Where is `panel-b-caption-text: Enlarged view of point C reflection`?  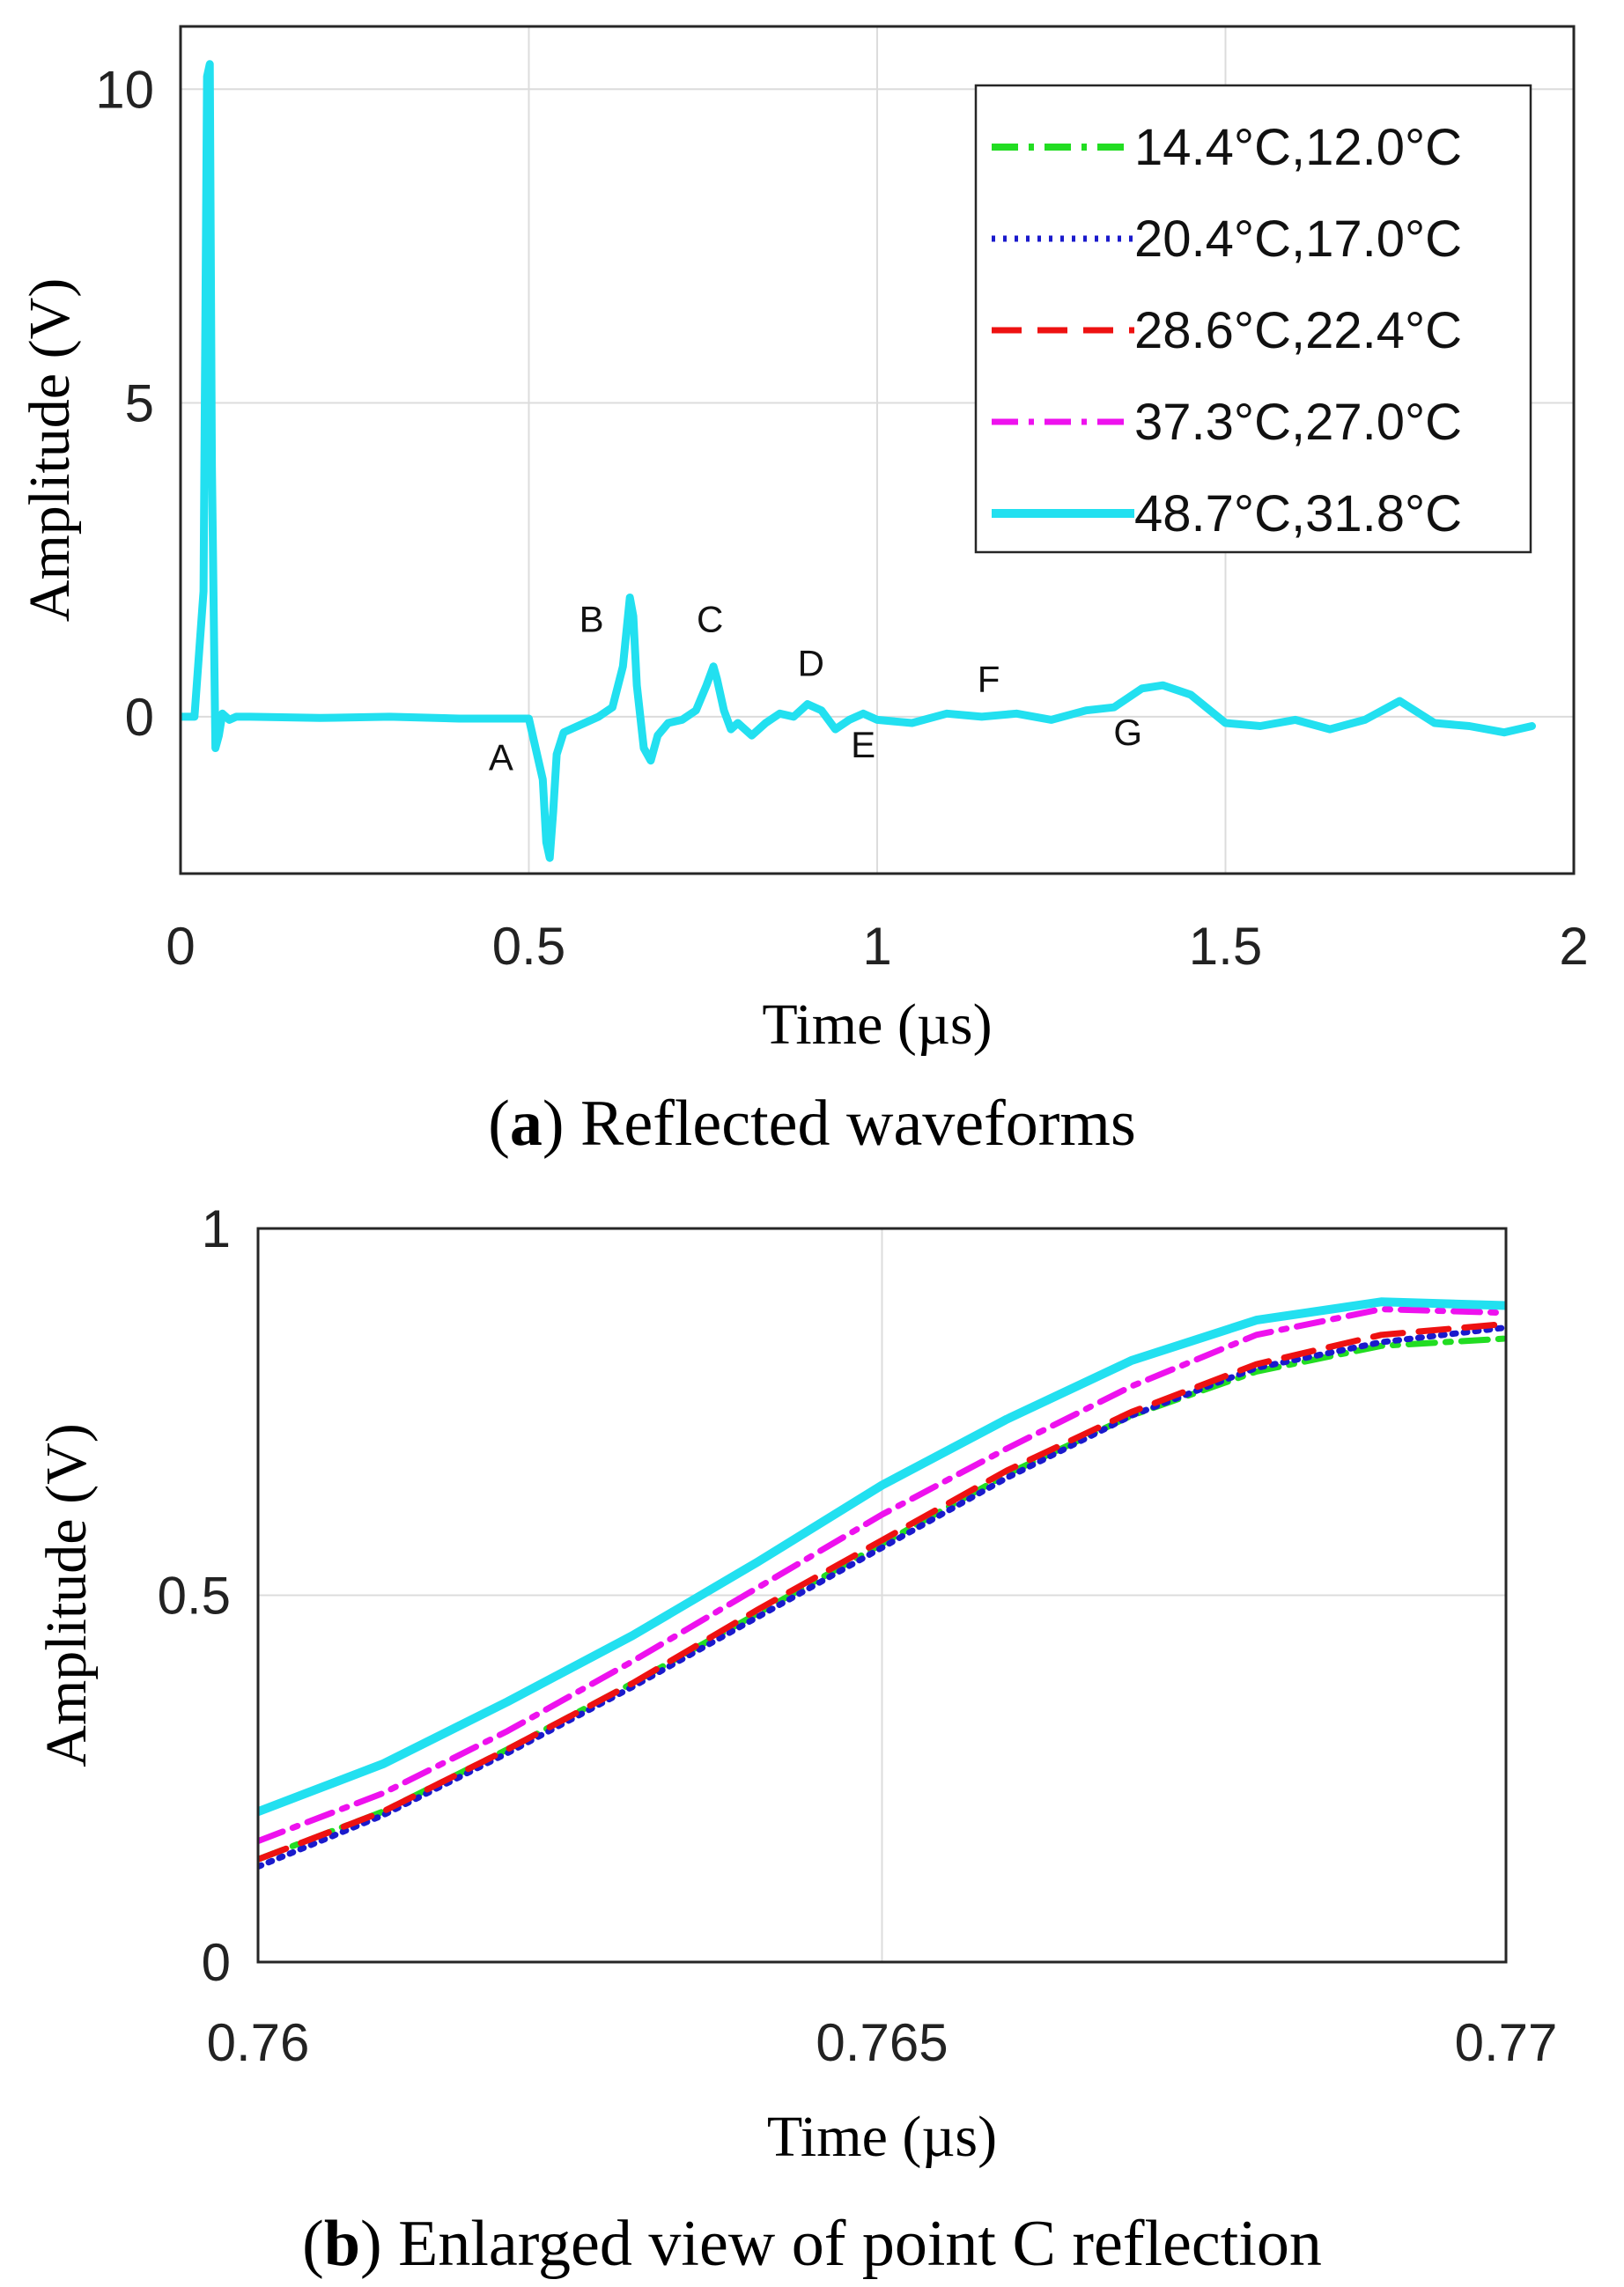
panel-b-caption-text: Enlarged view of point C reflection is located at coordinates (860, 2244).